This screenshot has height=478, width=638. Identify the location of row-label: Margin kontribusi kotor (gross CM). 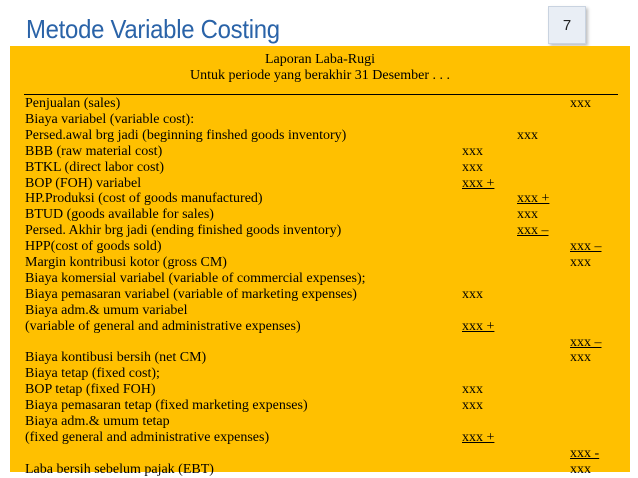
(126, 262).